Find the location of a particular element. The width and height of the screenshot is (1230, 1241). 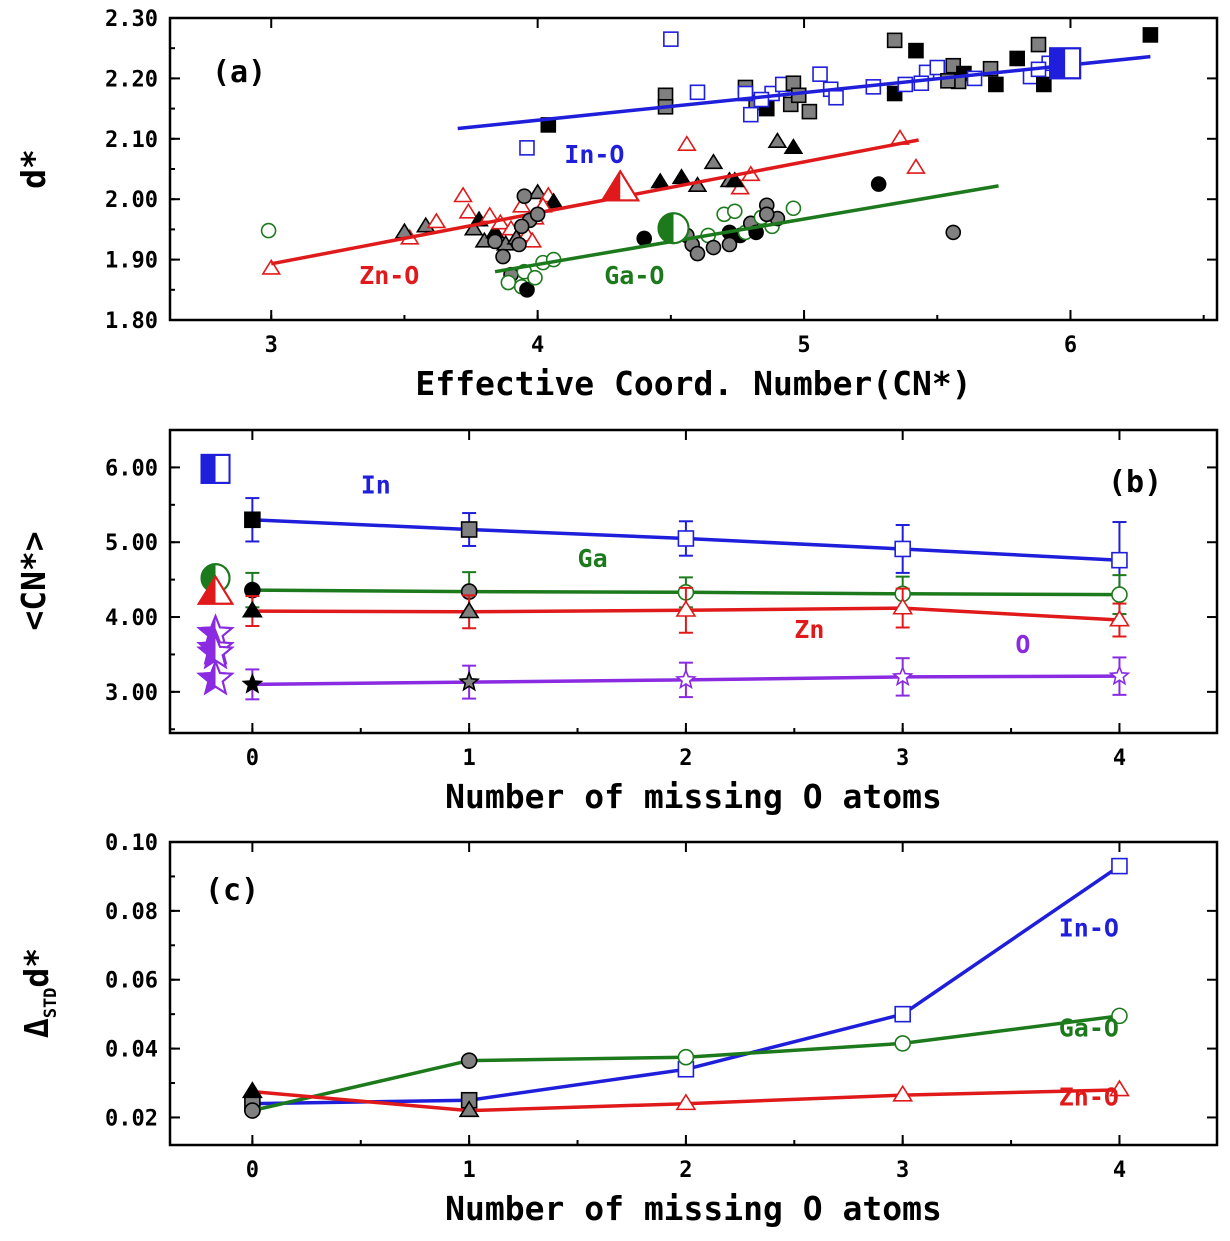

x-tick-label: 2 is located at coordinates (685, 758).